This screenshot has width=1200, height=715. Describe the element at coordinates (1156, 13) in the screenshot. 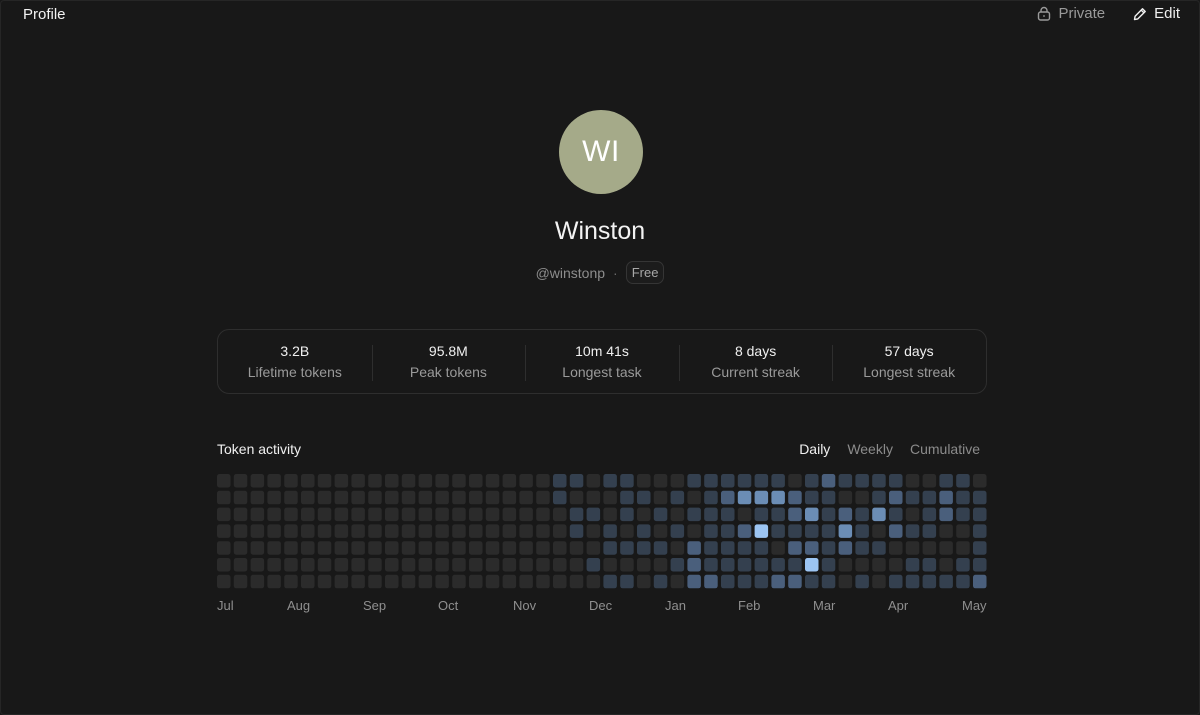

I see `edit-button: Edit` at that location.